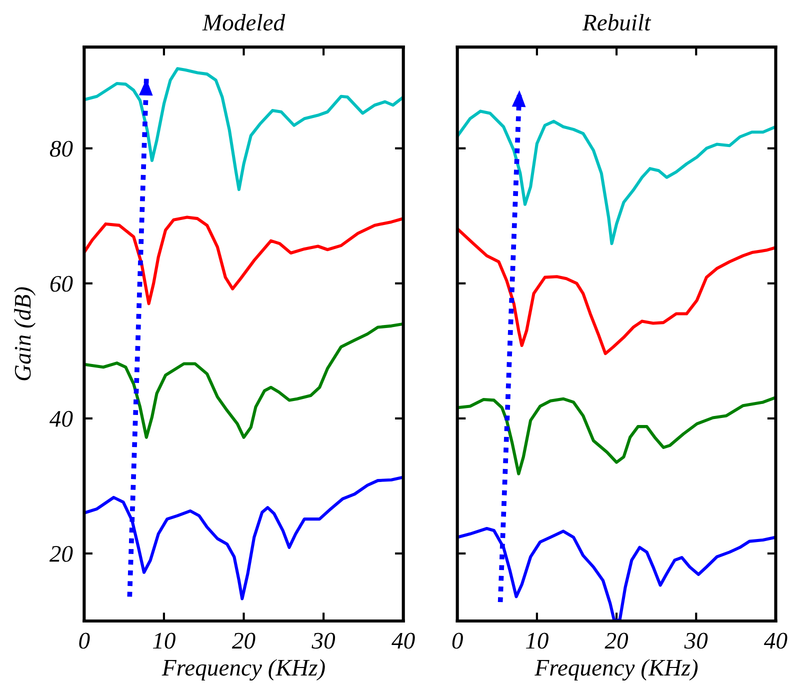 The height and width of the screenshot is (692, 794). Describe the element at coordinates (61, 418) in the screenshot. I see `y-tick-label: 40` at that location.